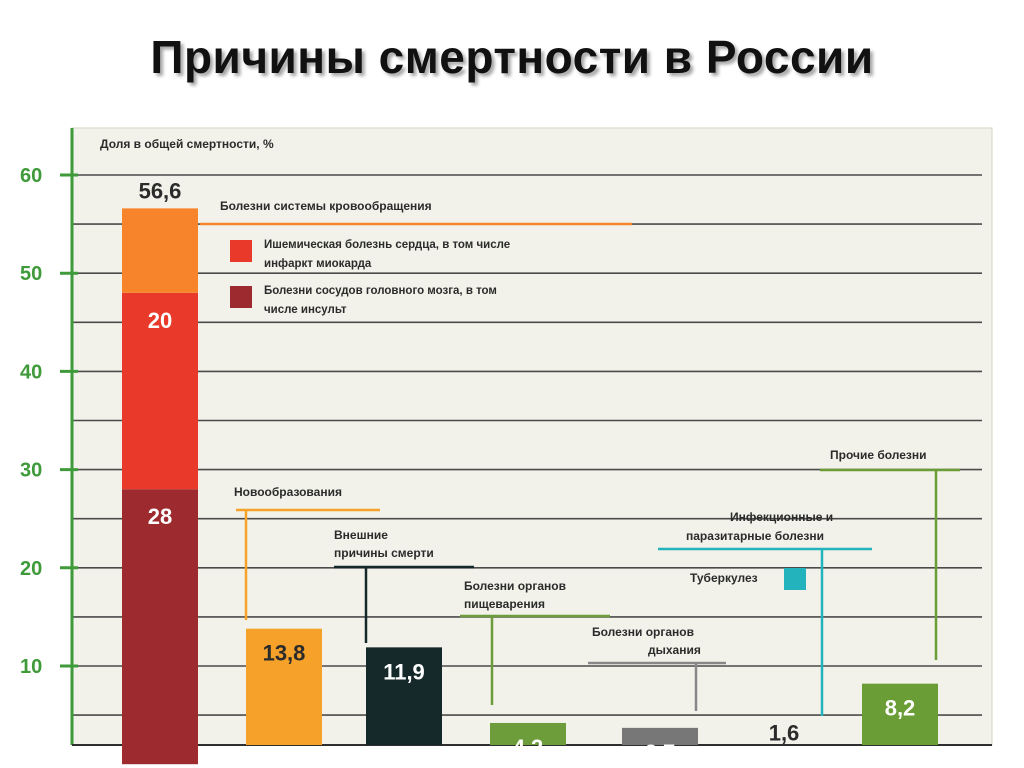 The image size is (1024, 768). I want to click on bar-neoplasms, so click(284, 686).